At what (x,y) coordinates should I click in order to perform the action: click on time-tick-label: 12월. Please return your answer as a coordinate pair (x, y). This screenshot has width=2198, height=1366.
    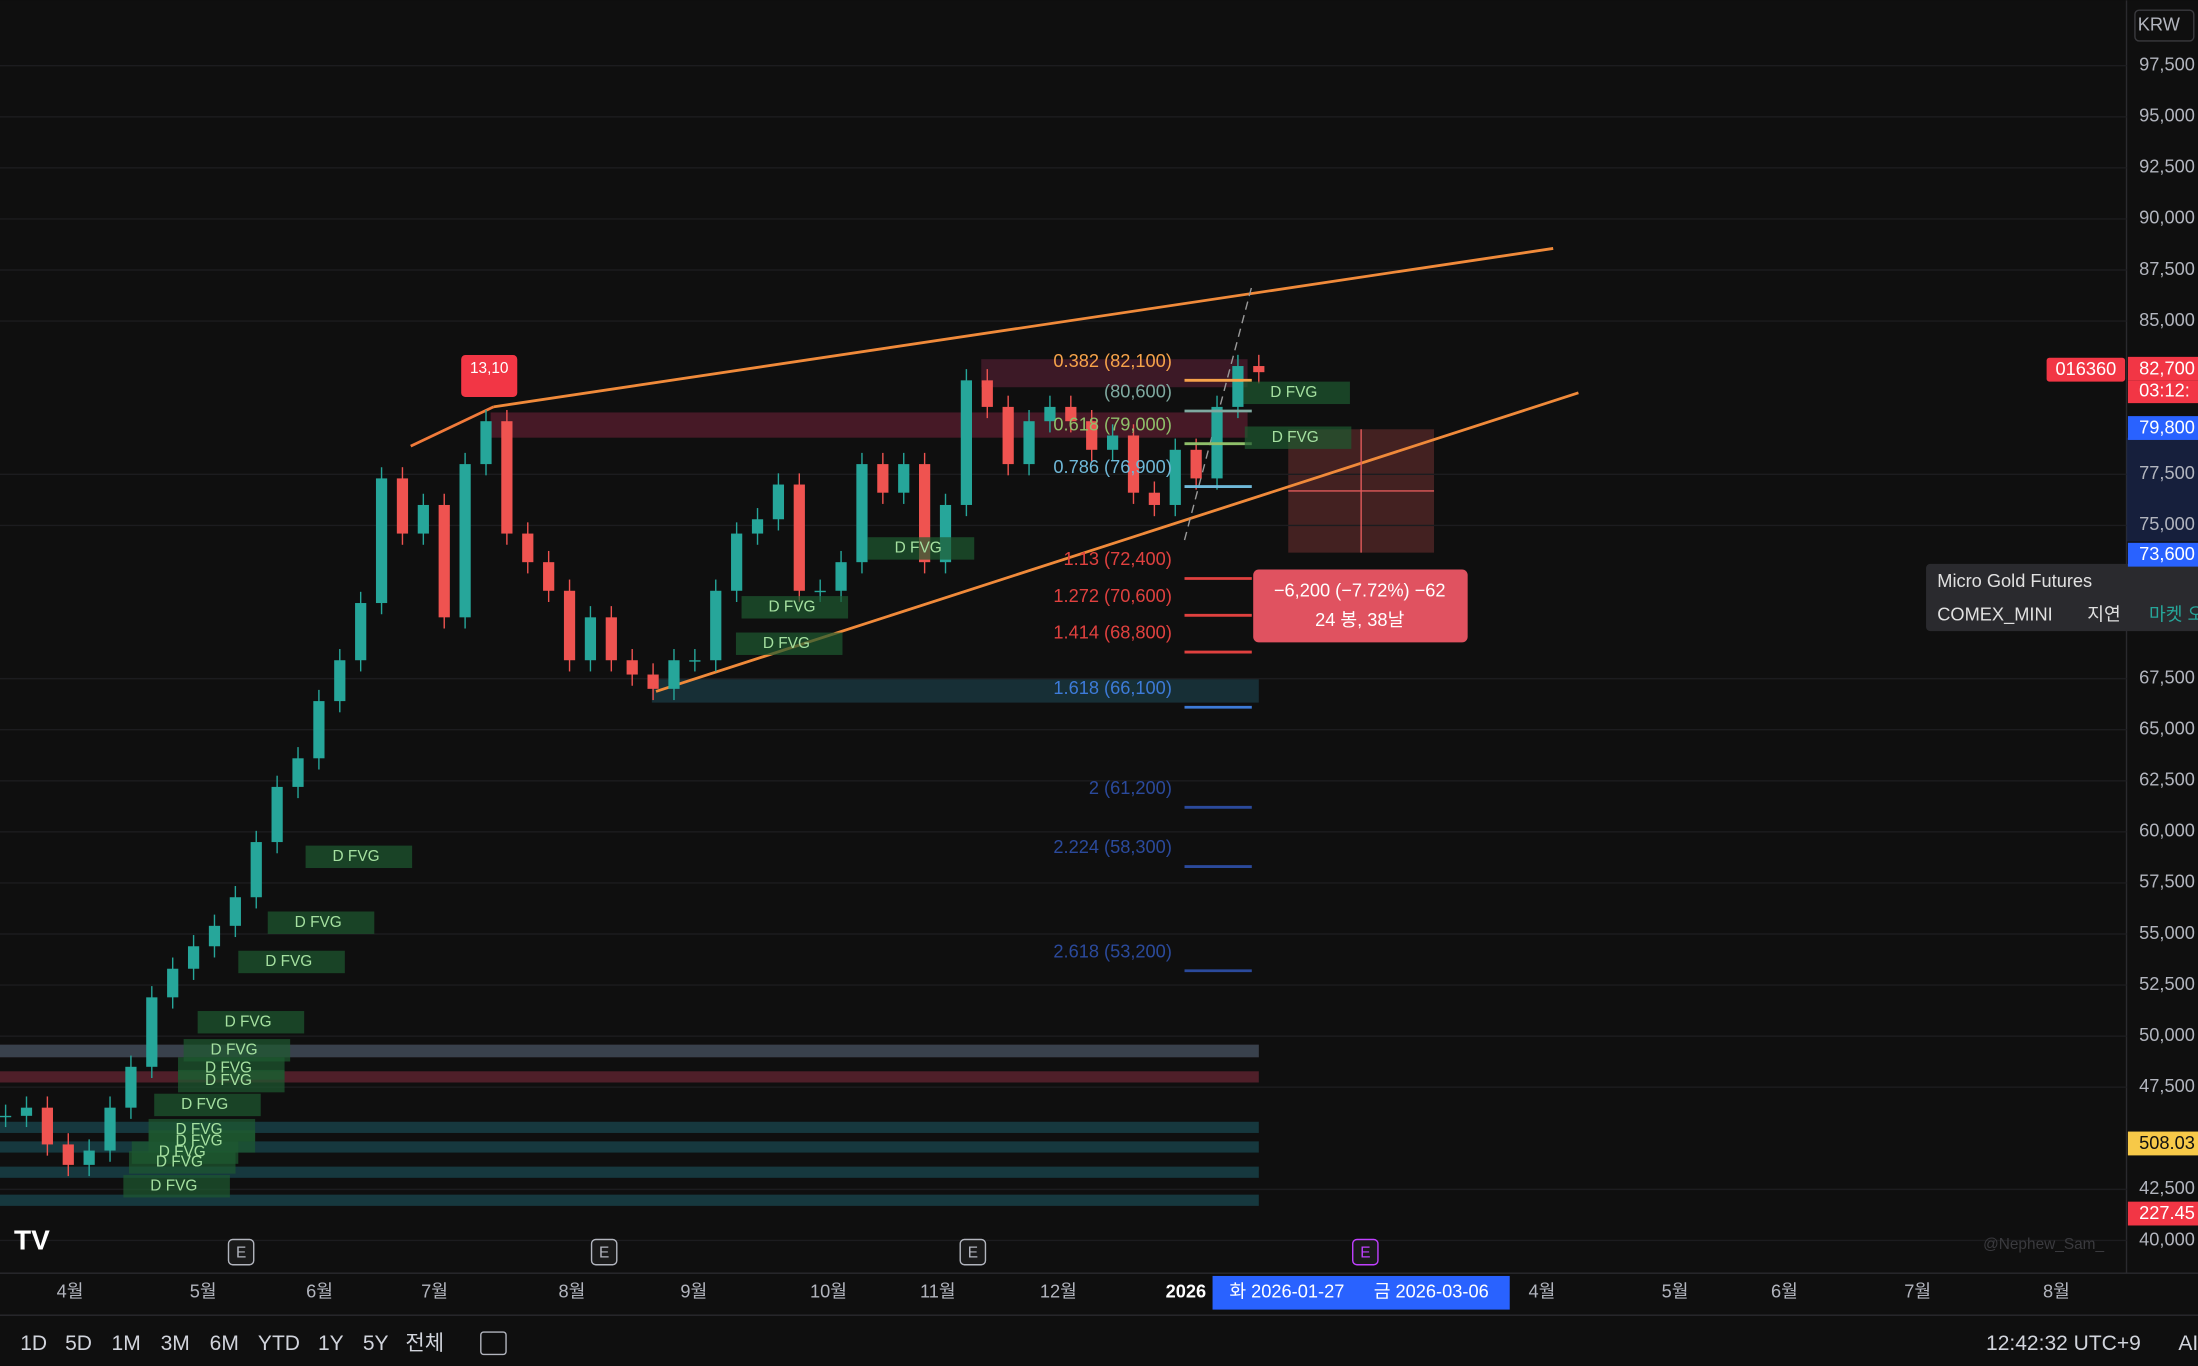
    Looking at the image, I should click on (1058, 1292).